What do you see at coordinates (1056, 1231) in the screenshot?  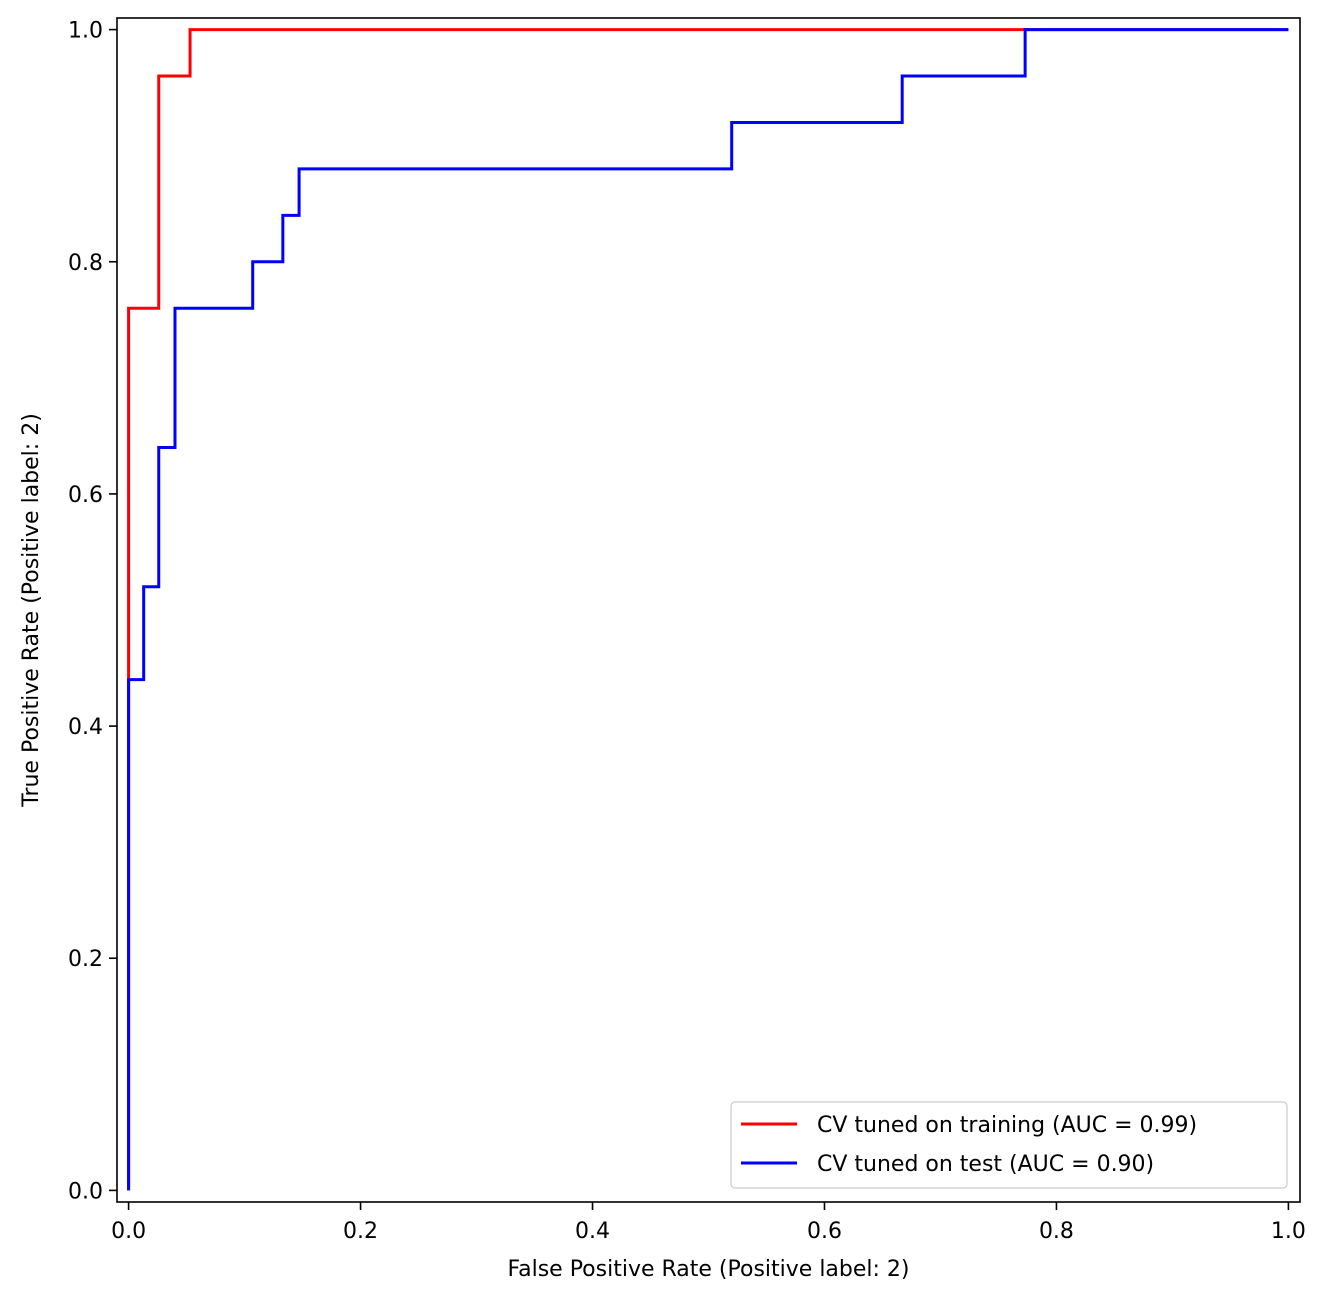 I see `x-tick-label: 0.8` at bounding box center [1056, 1231].